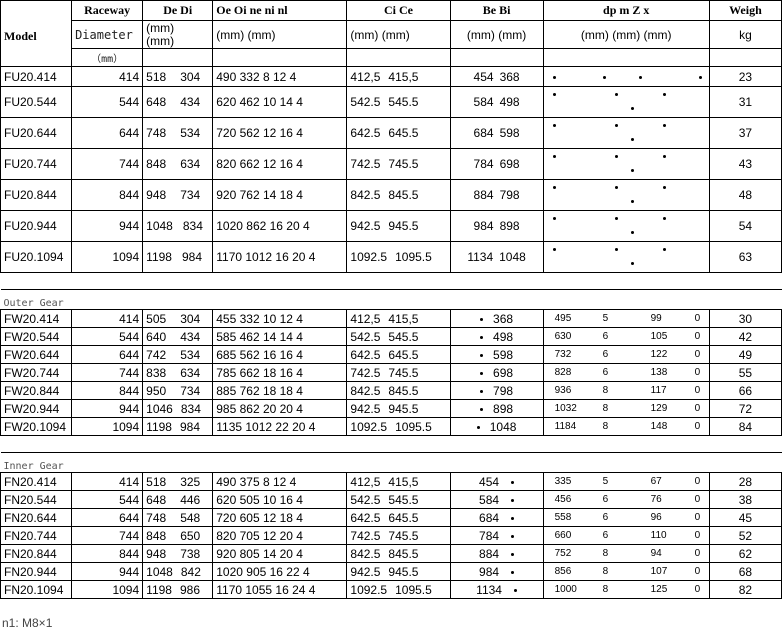  I want to click on row-di: 534, so click(190, 354).